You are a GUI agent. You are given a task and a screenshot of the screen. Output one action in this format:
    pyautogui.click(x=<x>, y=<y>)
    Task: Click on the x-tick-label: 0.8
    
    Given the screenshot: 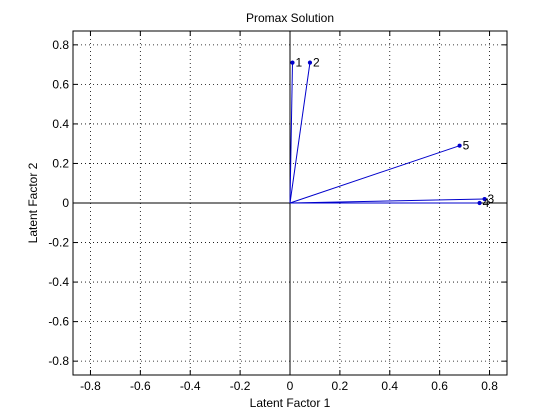 What is the action you would take?
    pyautogui.click(x=489, y=386)
    